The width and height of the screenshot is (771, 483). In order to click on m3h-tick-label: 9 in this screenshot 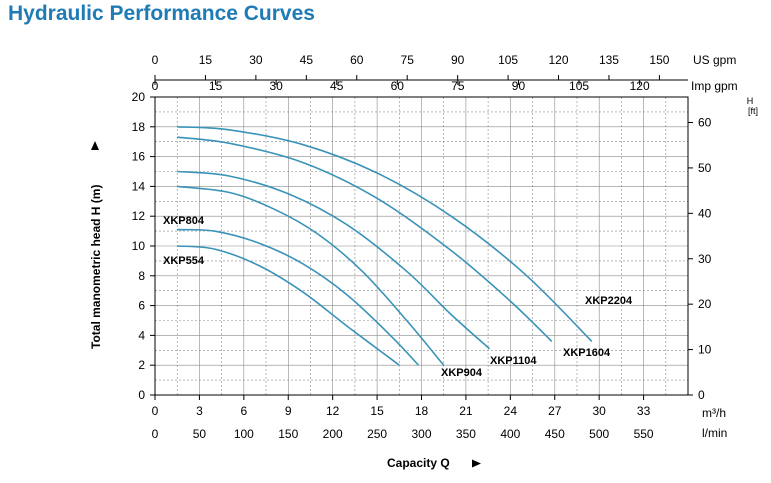, I will do `click(288, 411)`.